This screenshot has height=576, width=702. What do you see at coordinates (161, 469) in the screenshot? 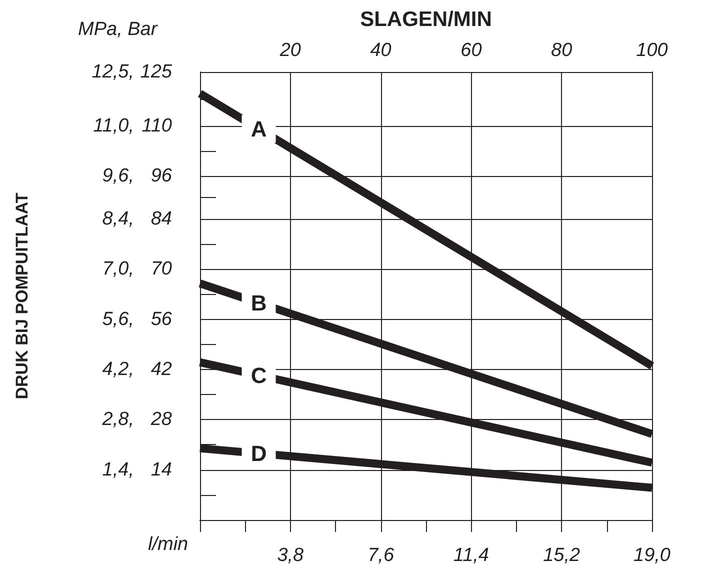
I see `y2-tick-label: 14` at bounding box center [161, 469].